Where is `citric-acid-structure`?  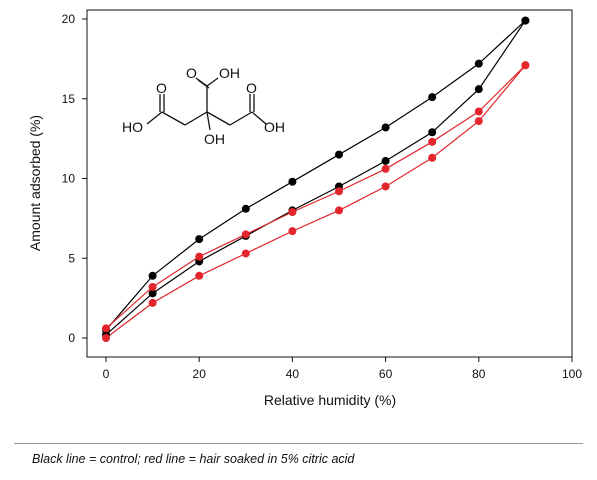
citric-acid-structure is located at coordinates (206, 104).